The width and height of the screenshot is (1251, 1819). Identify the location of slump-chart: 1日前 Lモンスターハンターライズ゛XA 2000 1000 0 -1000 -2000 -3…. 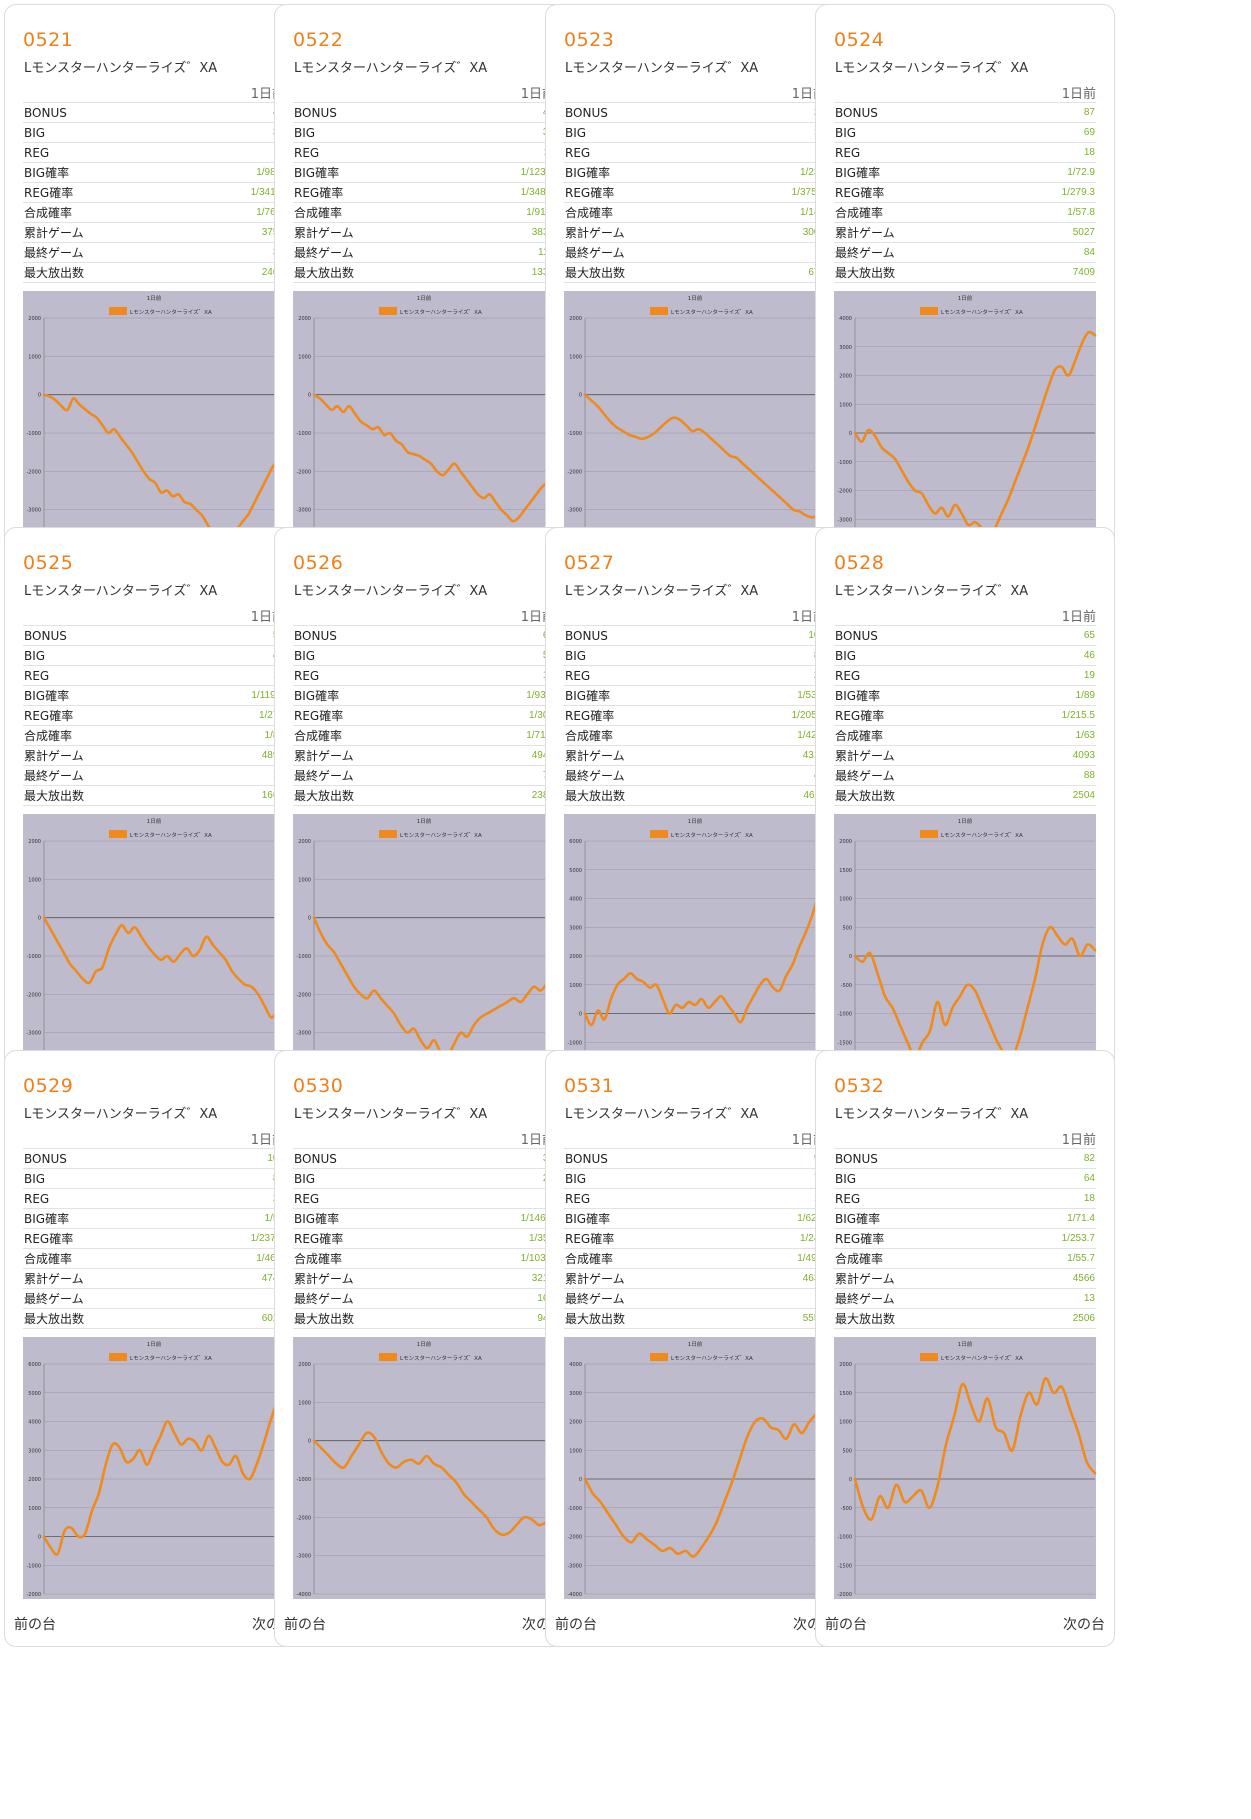
(154, 422).